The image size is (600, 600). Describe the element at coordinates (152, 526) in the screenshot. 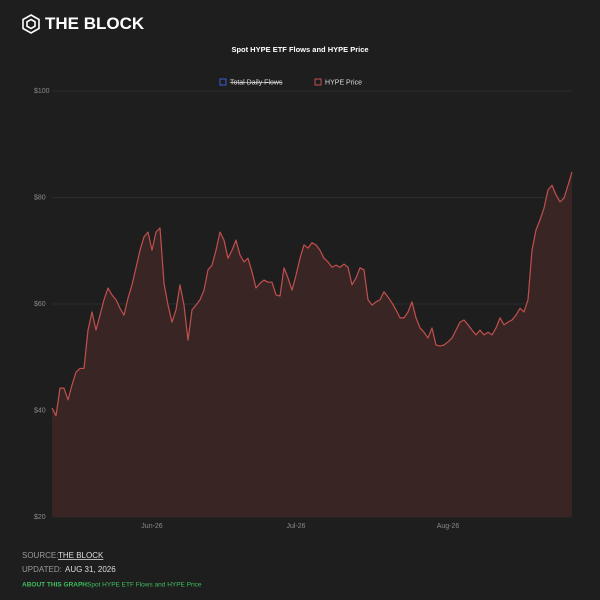

I see `x-tick-label: Jun-26` at that location.